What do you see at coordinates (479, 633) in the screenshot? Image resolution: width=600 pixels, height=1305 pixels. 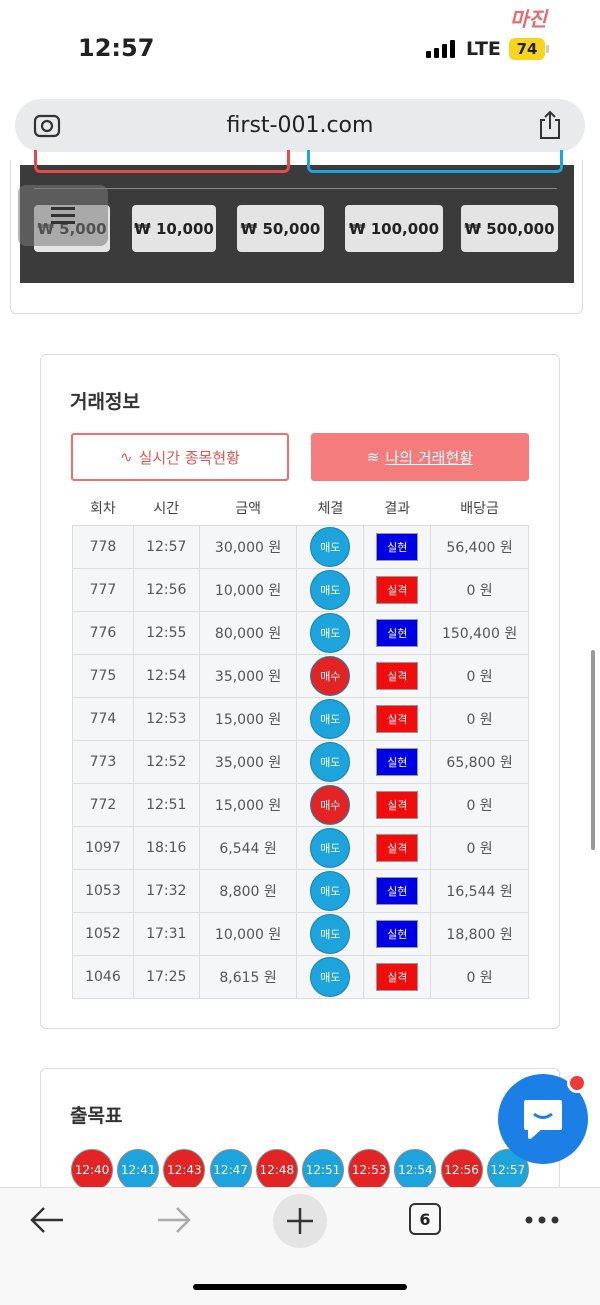 I see `payout: 150,400 원` at bounding box center [479, 633].